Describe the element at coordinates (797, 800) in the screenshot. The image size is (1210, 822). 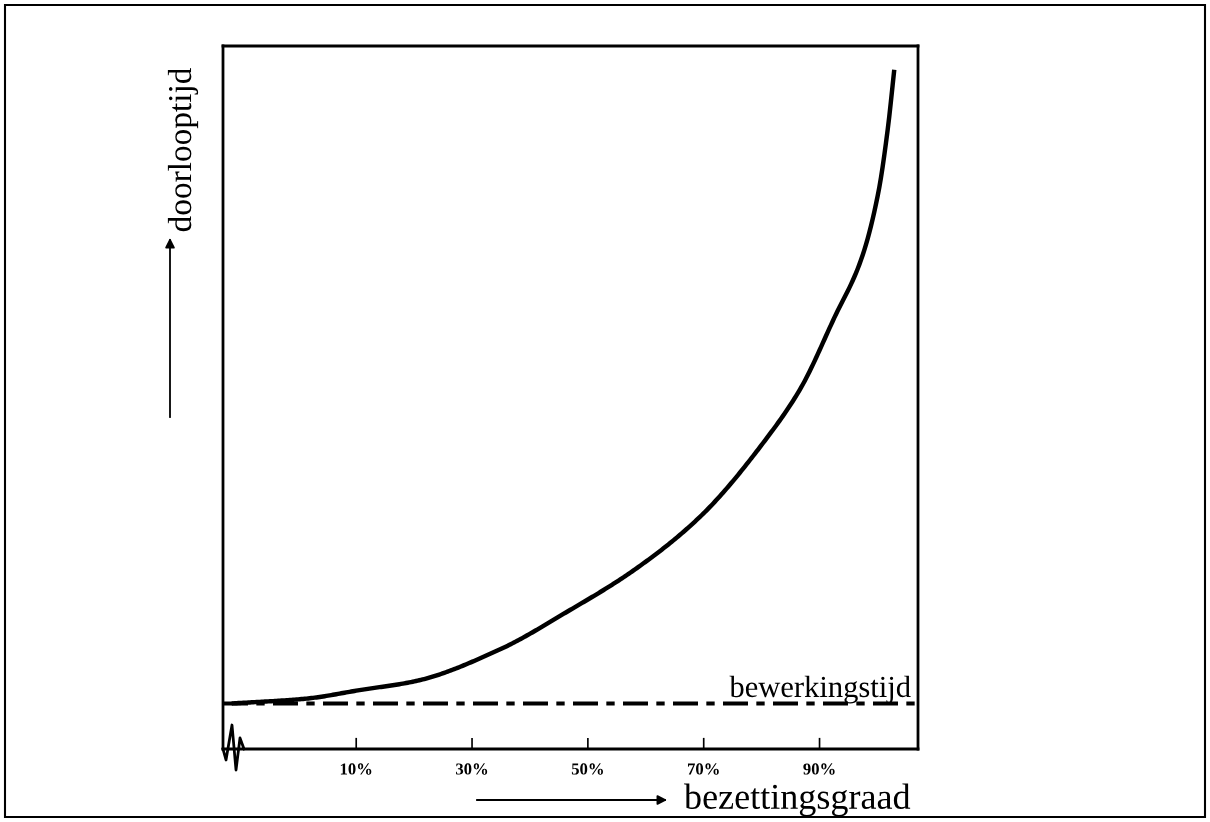
I see `x-axis-title: bezettingsgraad` at that location.